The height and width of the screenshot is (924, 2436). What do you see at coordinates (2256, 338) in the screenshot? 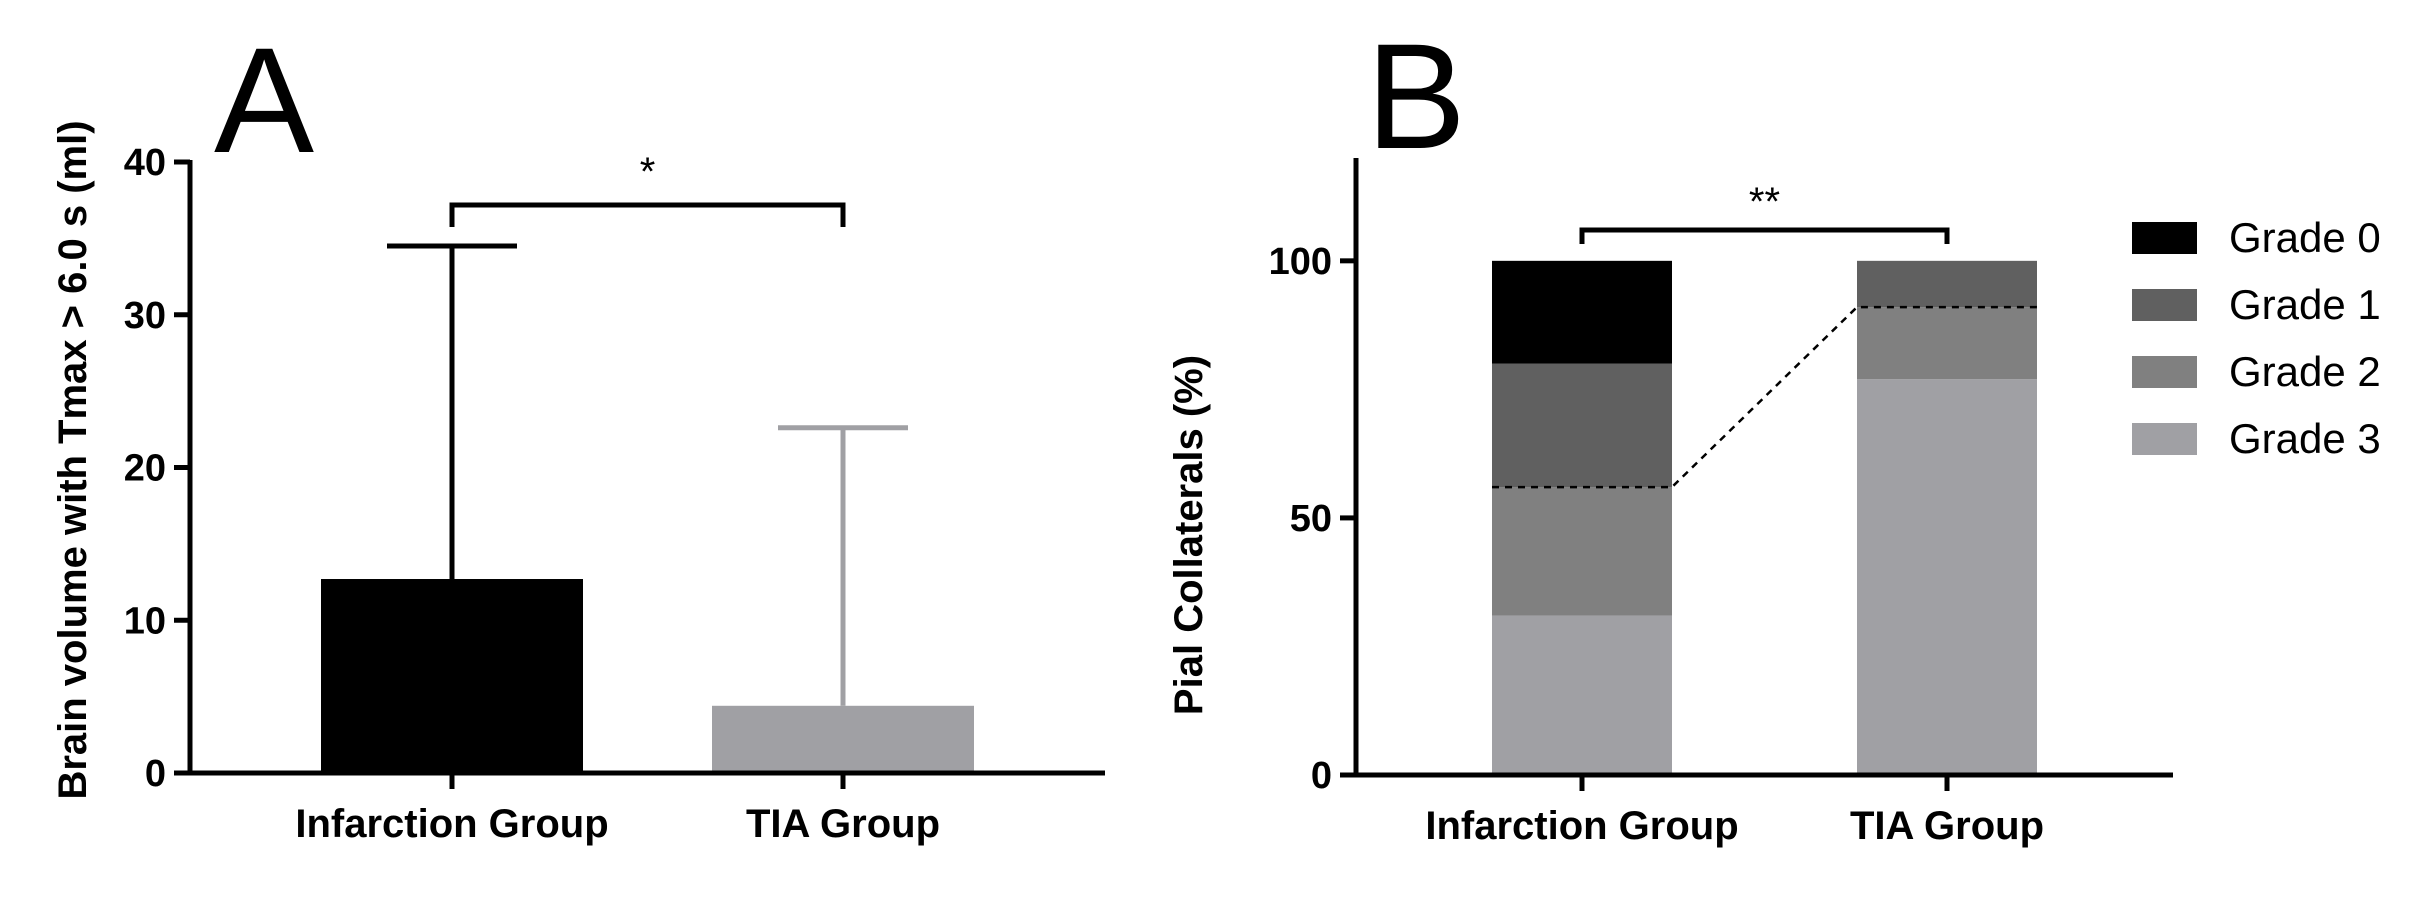
I see `panel-b-legend: Grade 0 Grade 1 Grade 2 Grade 3` at bounding box center [2256, 338].